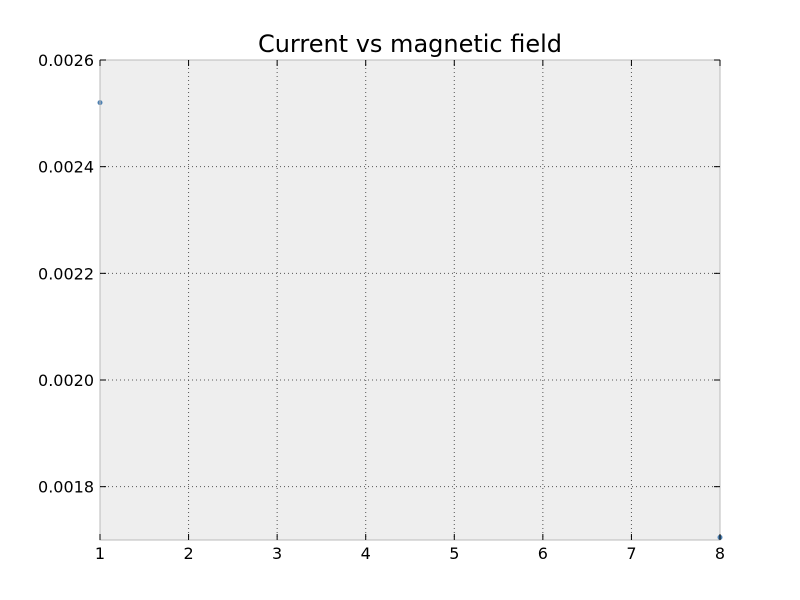  I want to click on y-tick-label: 0.0026, so click(66, 60).